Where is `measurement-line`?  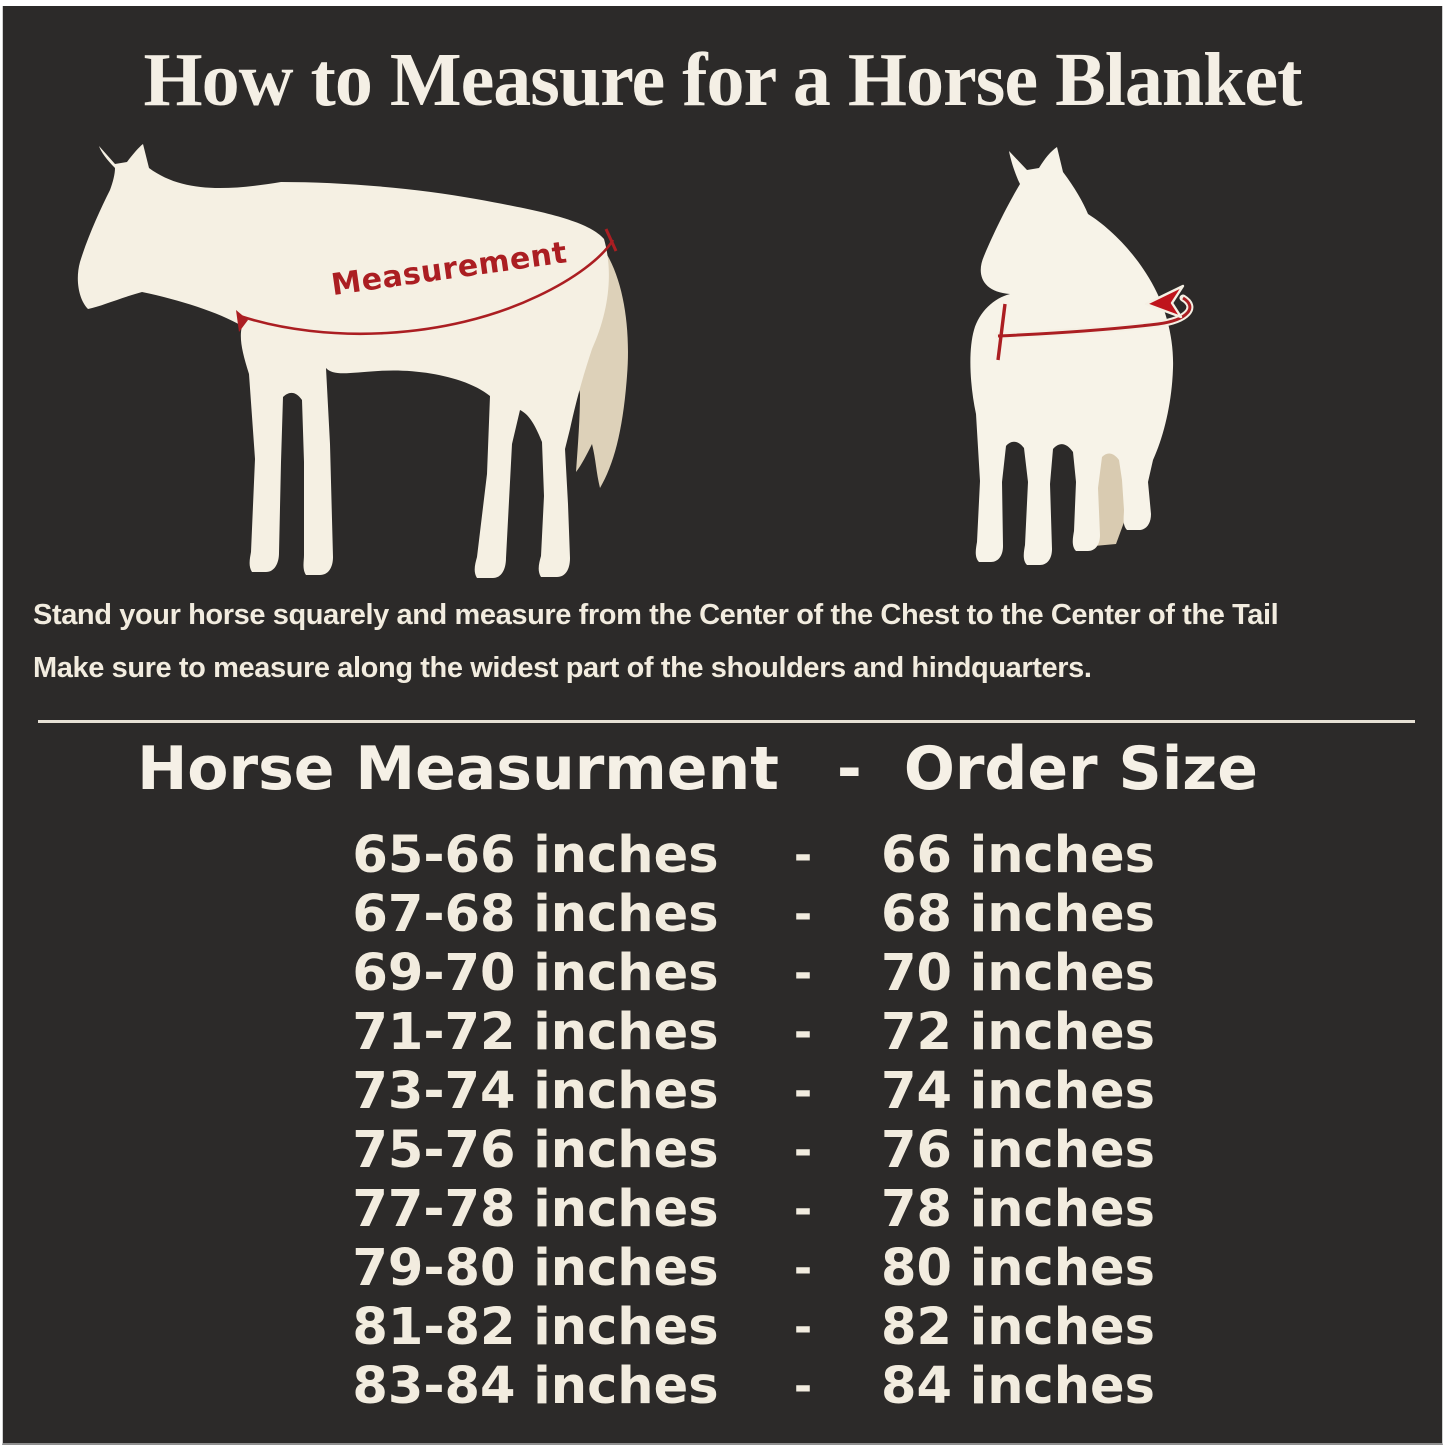 measurement-line is located at coordinates (427, 287).